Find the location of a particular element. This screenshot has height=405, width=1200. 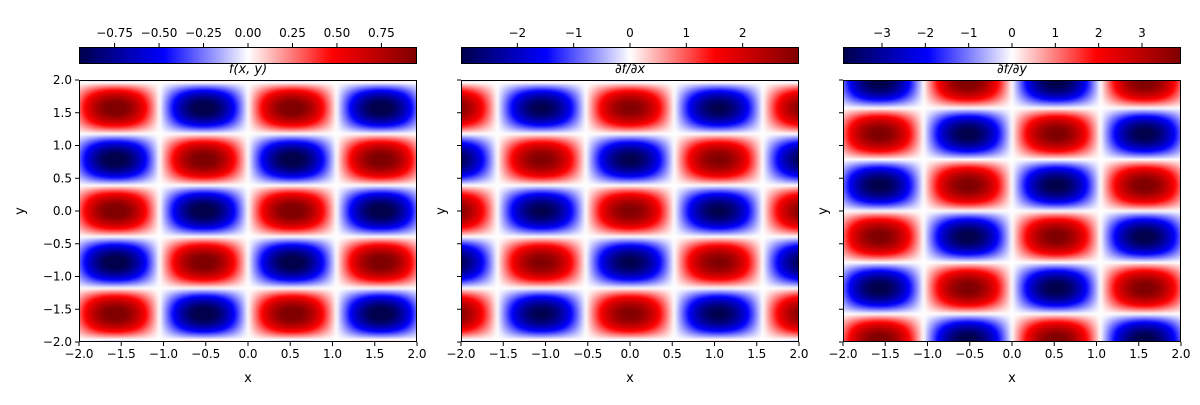

y-tick-label: −0.5 is located at coordinates (57, 244).